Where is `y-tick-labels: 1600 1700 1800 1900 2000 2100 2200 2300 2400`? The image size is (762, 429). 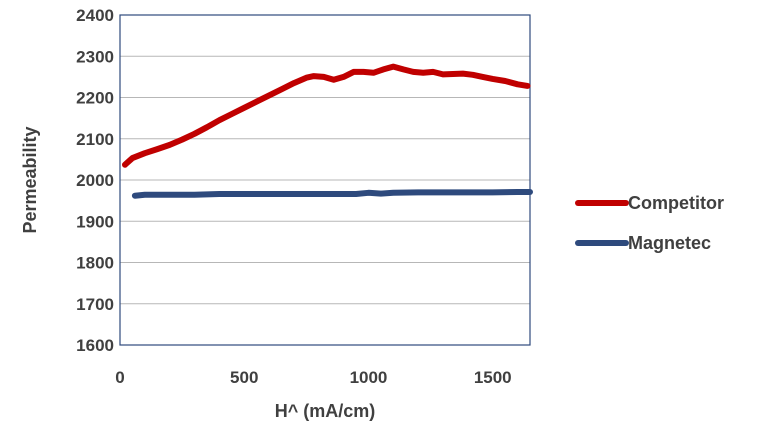
y-tick-labels: 1600 1700 1800 1900 2000 2100 2200 2300 2400 is located at coordinates (95, 180).